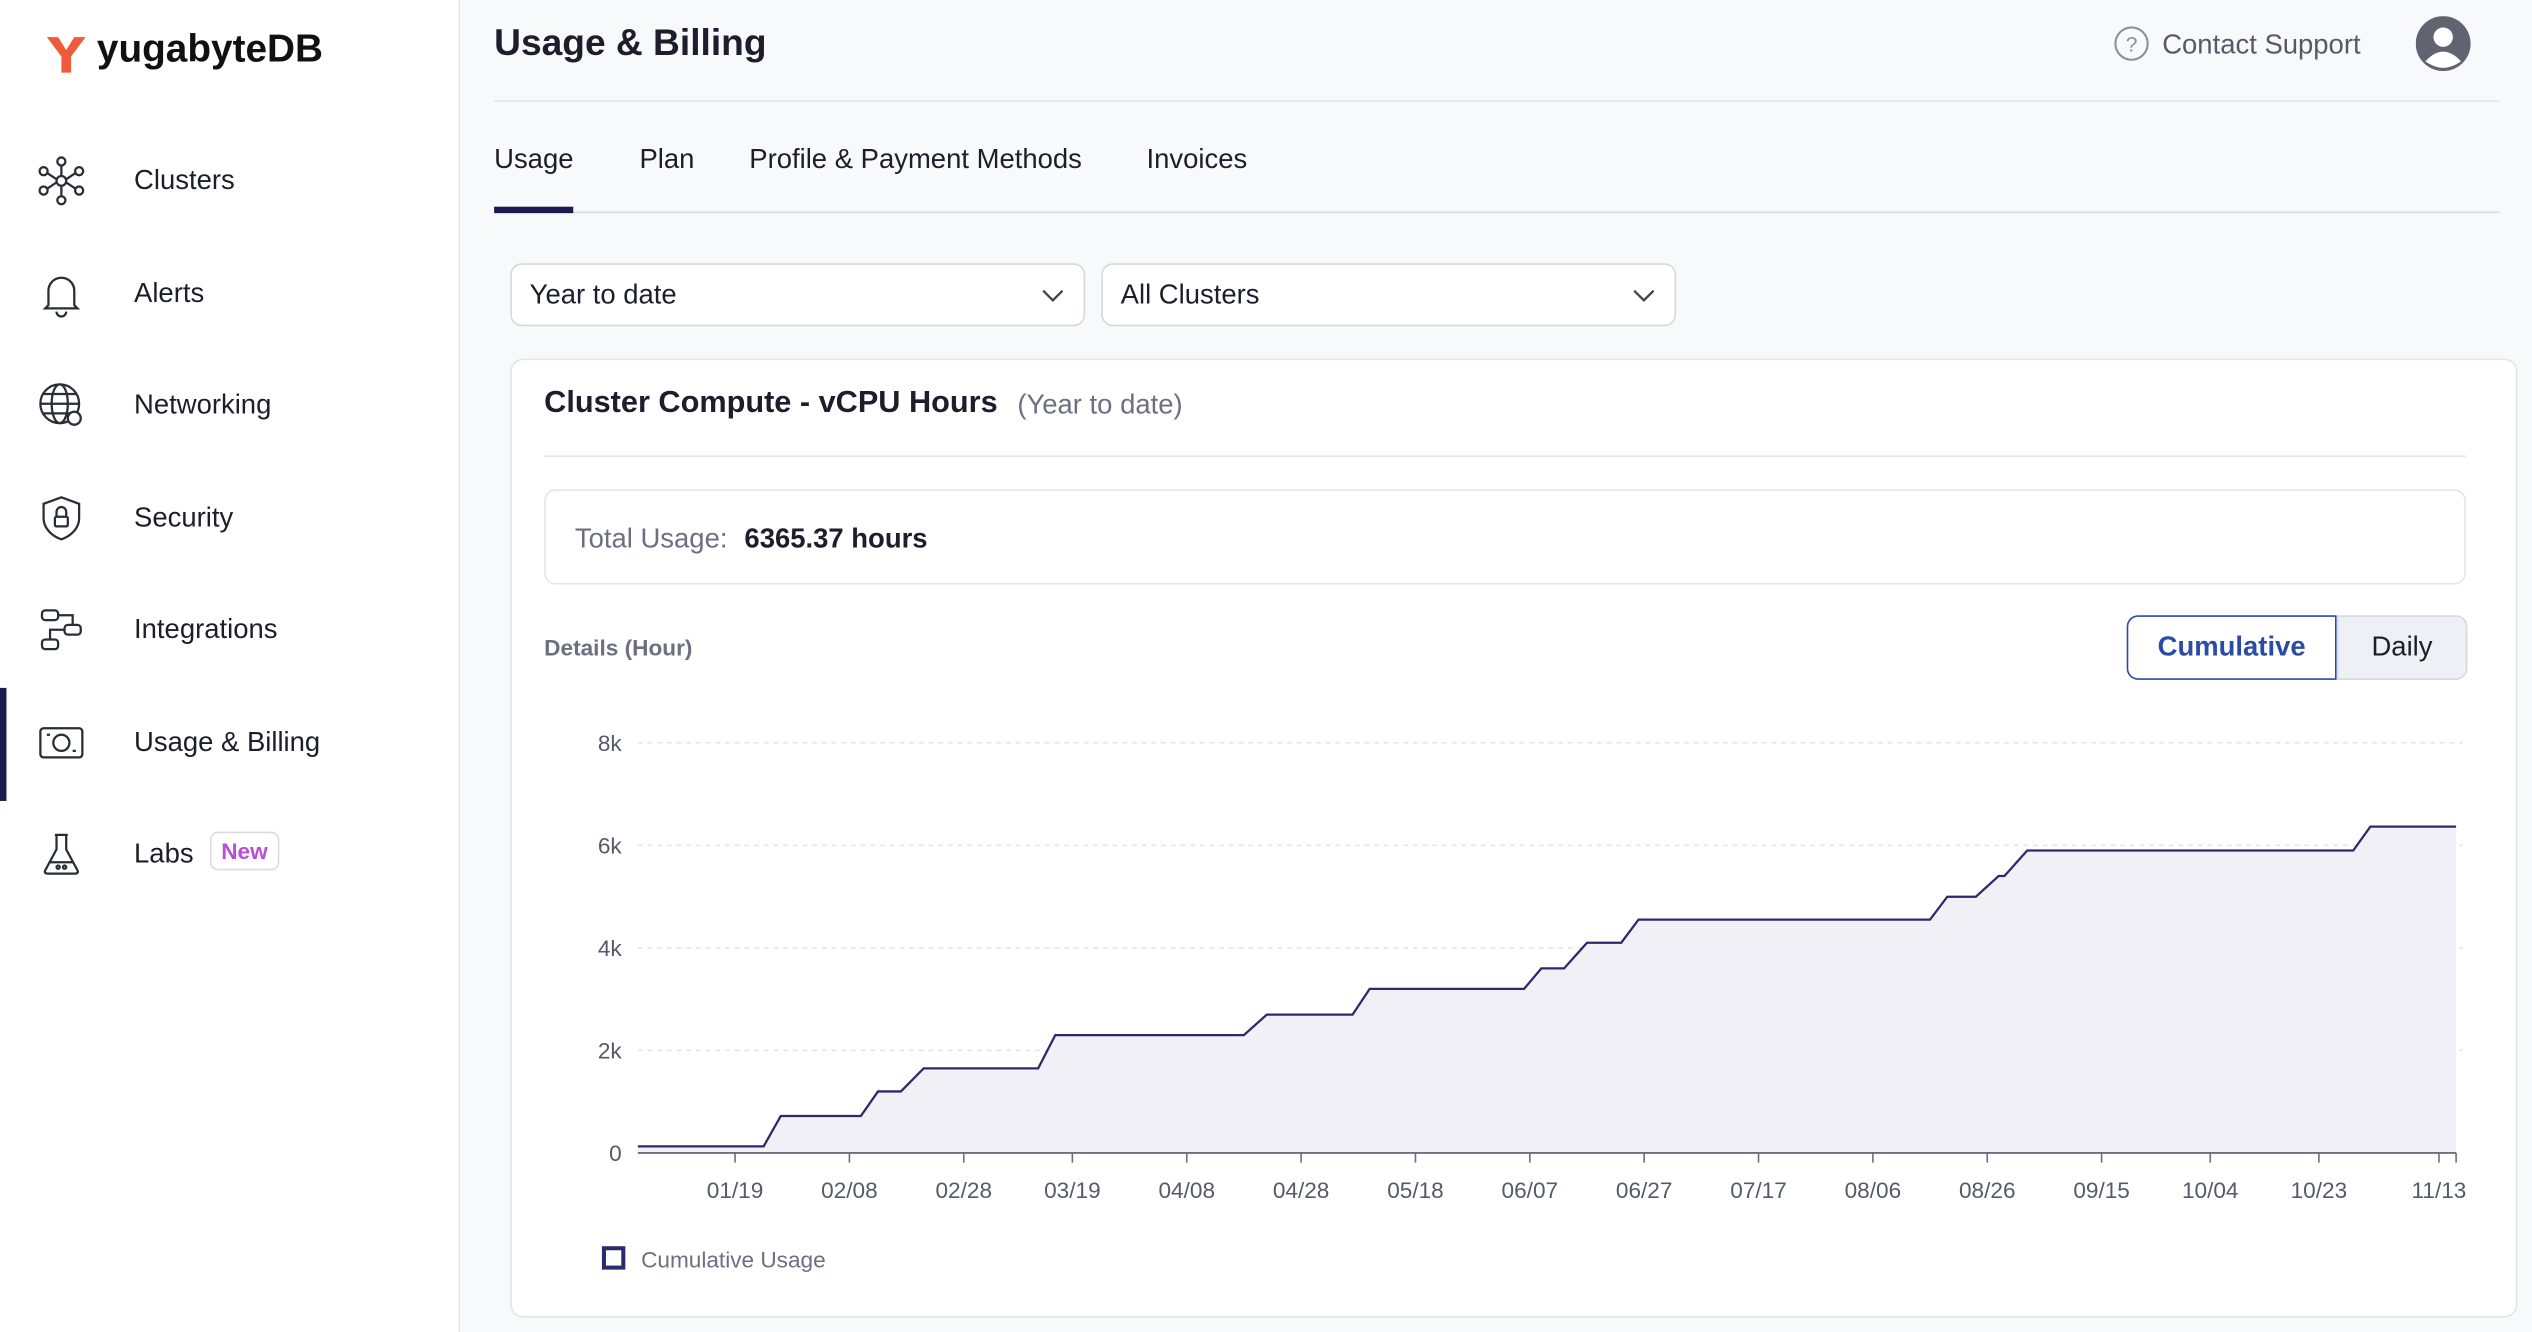 The height and width of the screenshot is (1332, 2532). I want to click on x-tick-label: 08/06, so click(1873, 1190).